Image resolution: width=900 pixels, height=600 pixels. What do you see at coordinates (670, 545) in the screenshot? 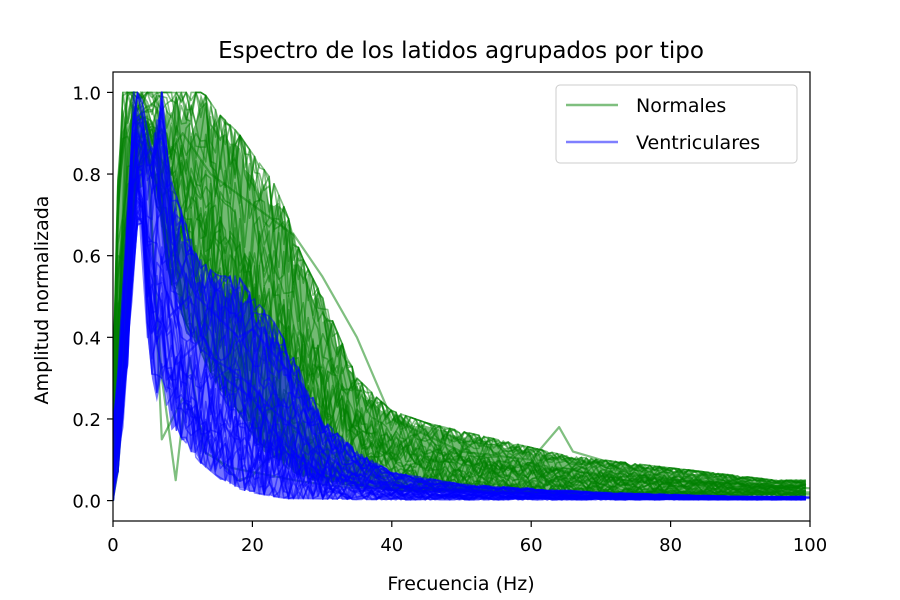
I see `x-tick-label: 80` at bounding box center [670, 545].